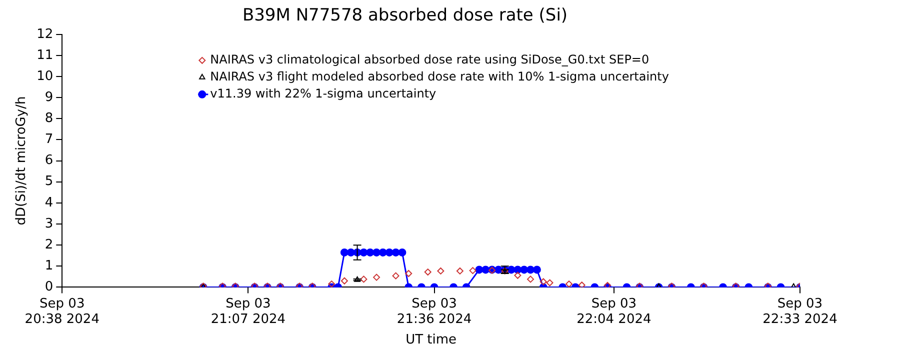 The width and height of the screenshot is (900, 350). I want to click on y-tick-label: 8, so click(49, 118).